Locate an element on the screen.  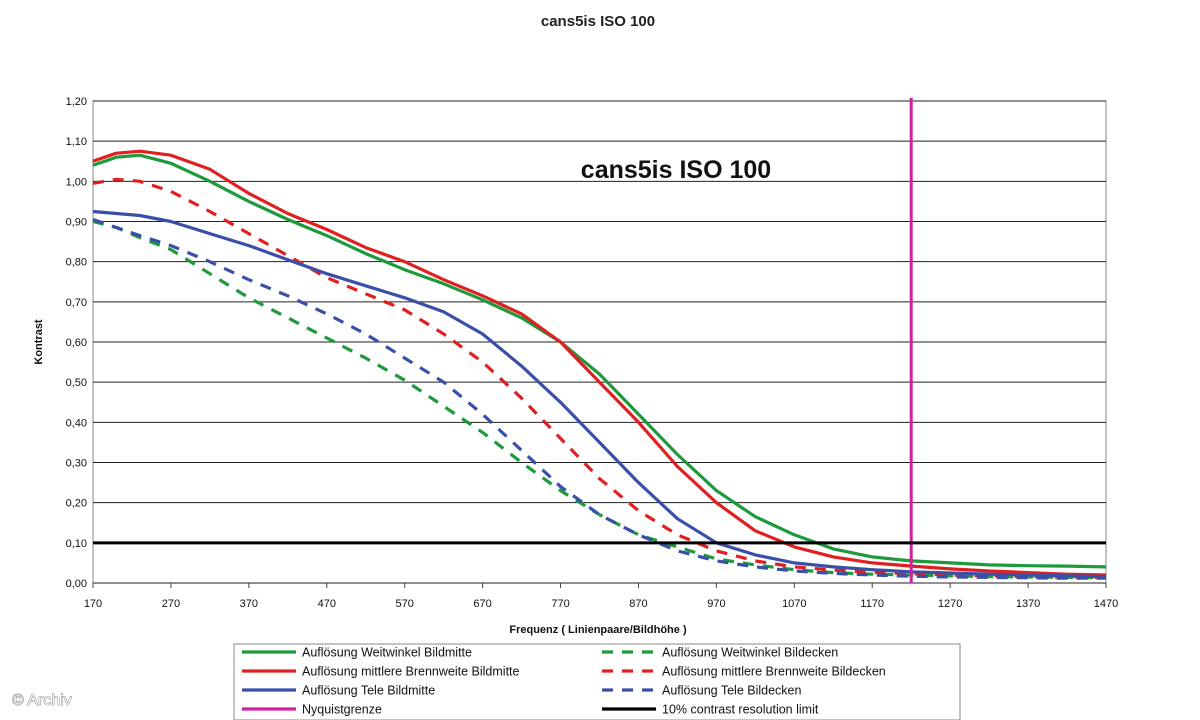
y-tick-label: 0,60 is located at coordinates (76, 343).